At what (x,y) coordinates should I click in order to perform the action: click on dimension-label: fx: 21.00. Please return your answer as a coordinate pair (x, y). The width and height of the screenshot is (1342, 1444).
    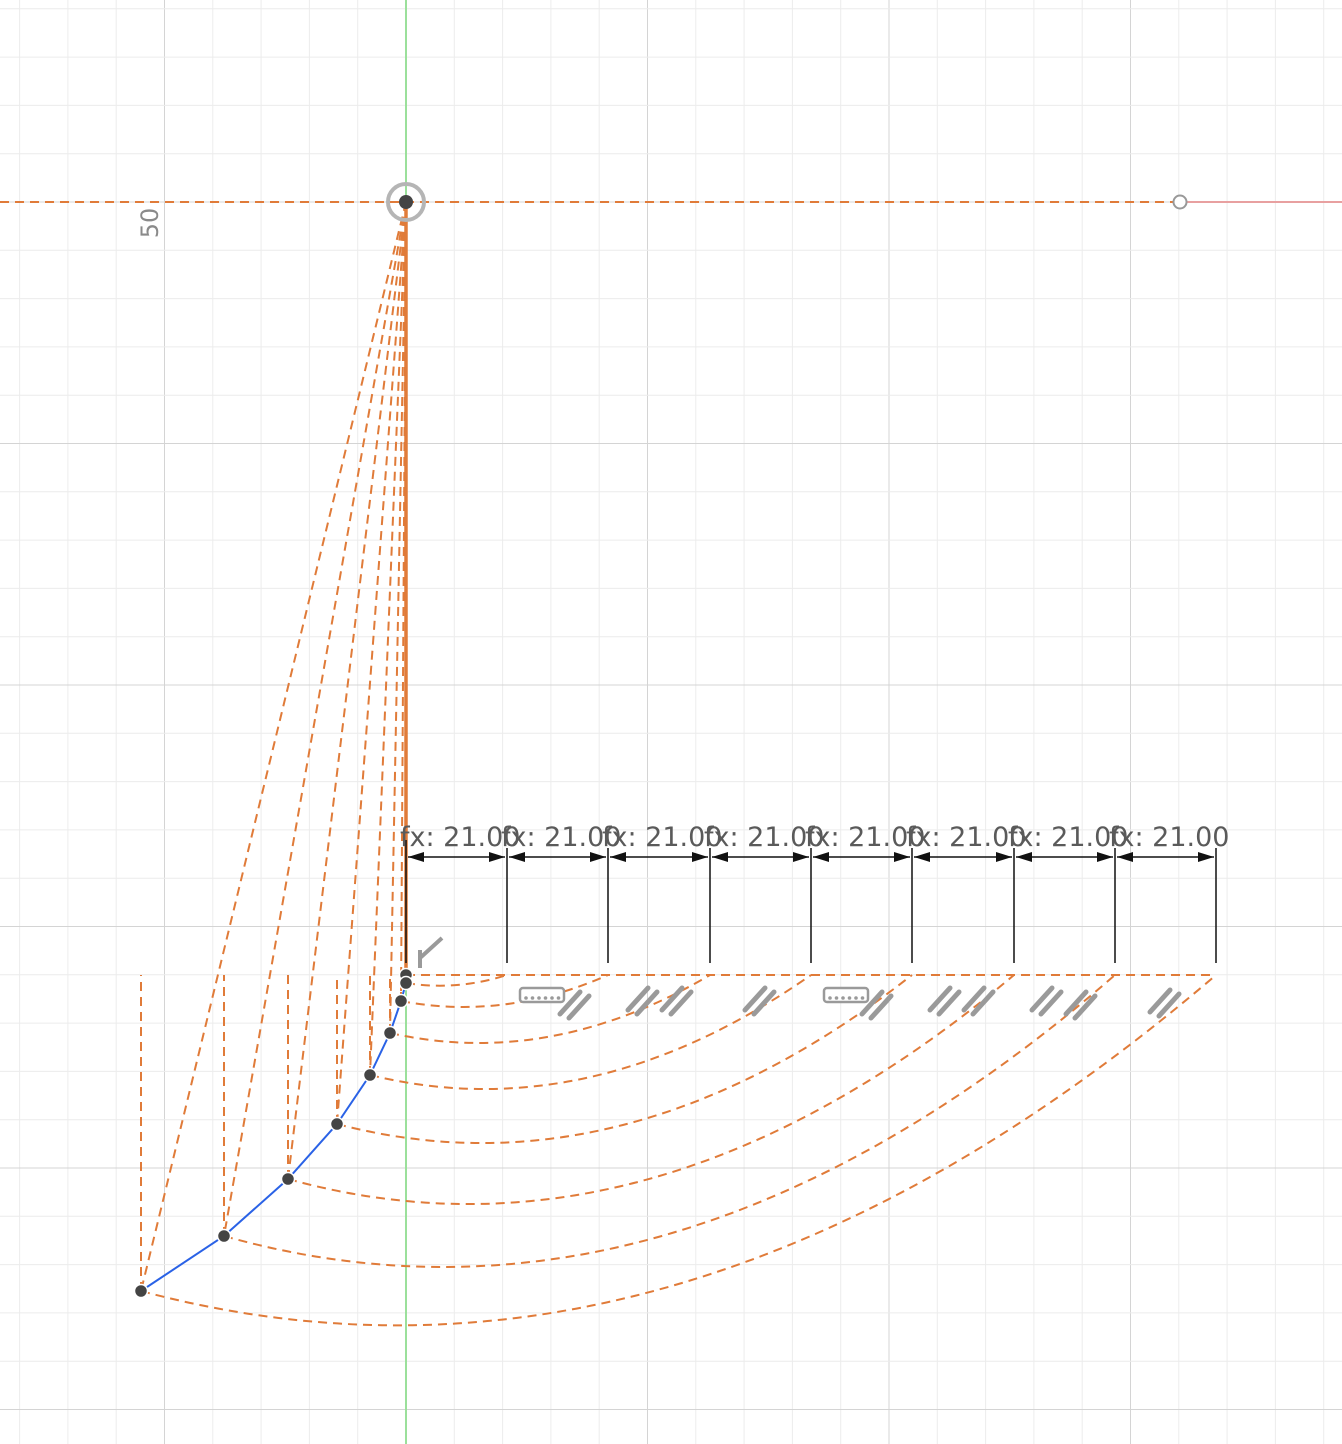
    Looking at the image, I should click on (1169, 837).